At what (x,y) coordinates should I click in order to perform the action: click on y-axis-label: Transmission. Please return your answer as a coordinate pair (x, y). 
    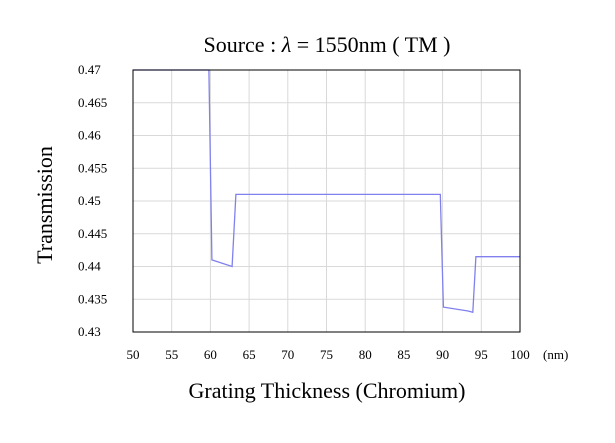
    Looking at the image, I should click on (44, 205).